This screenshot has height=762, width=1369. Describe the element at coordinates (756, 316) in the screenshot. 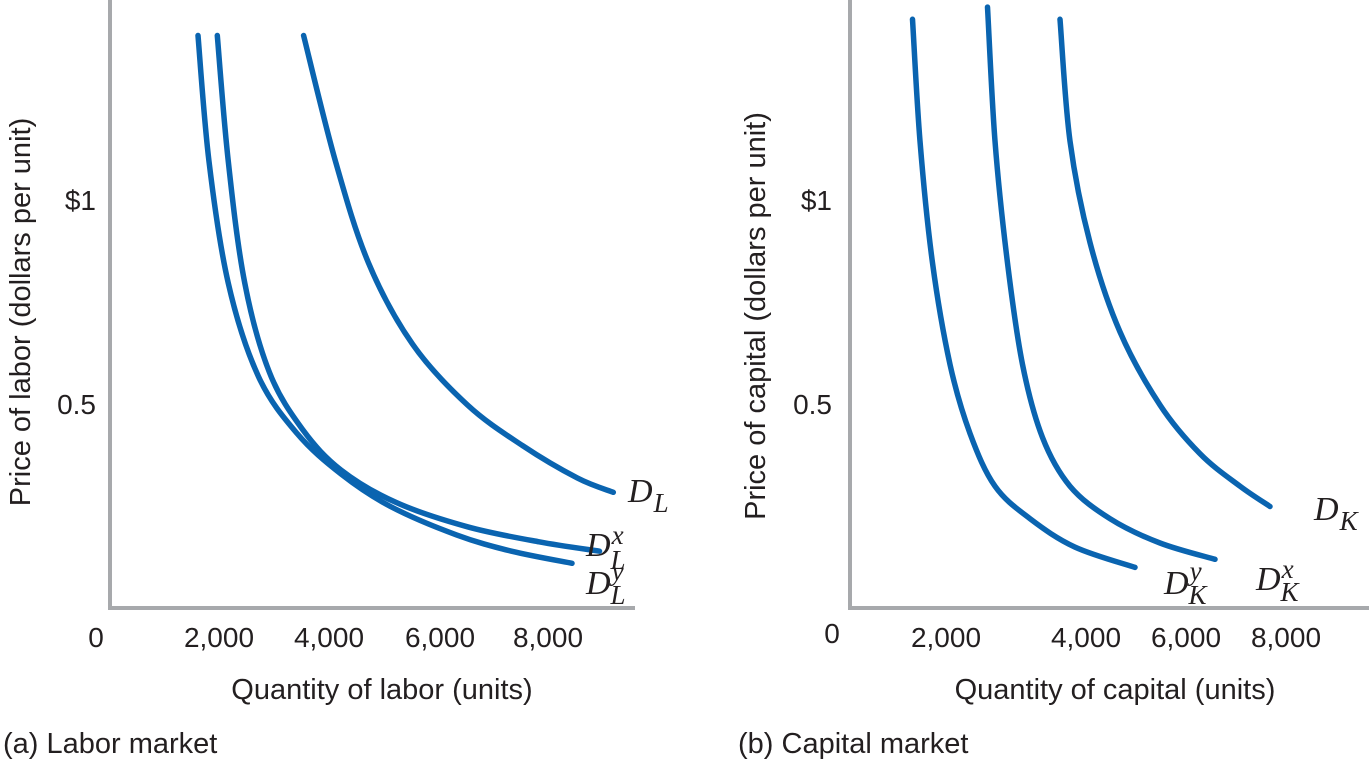

I see `capital-y-axis-title: Price of capital (dollars per unit)` at that location.